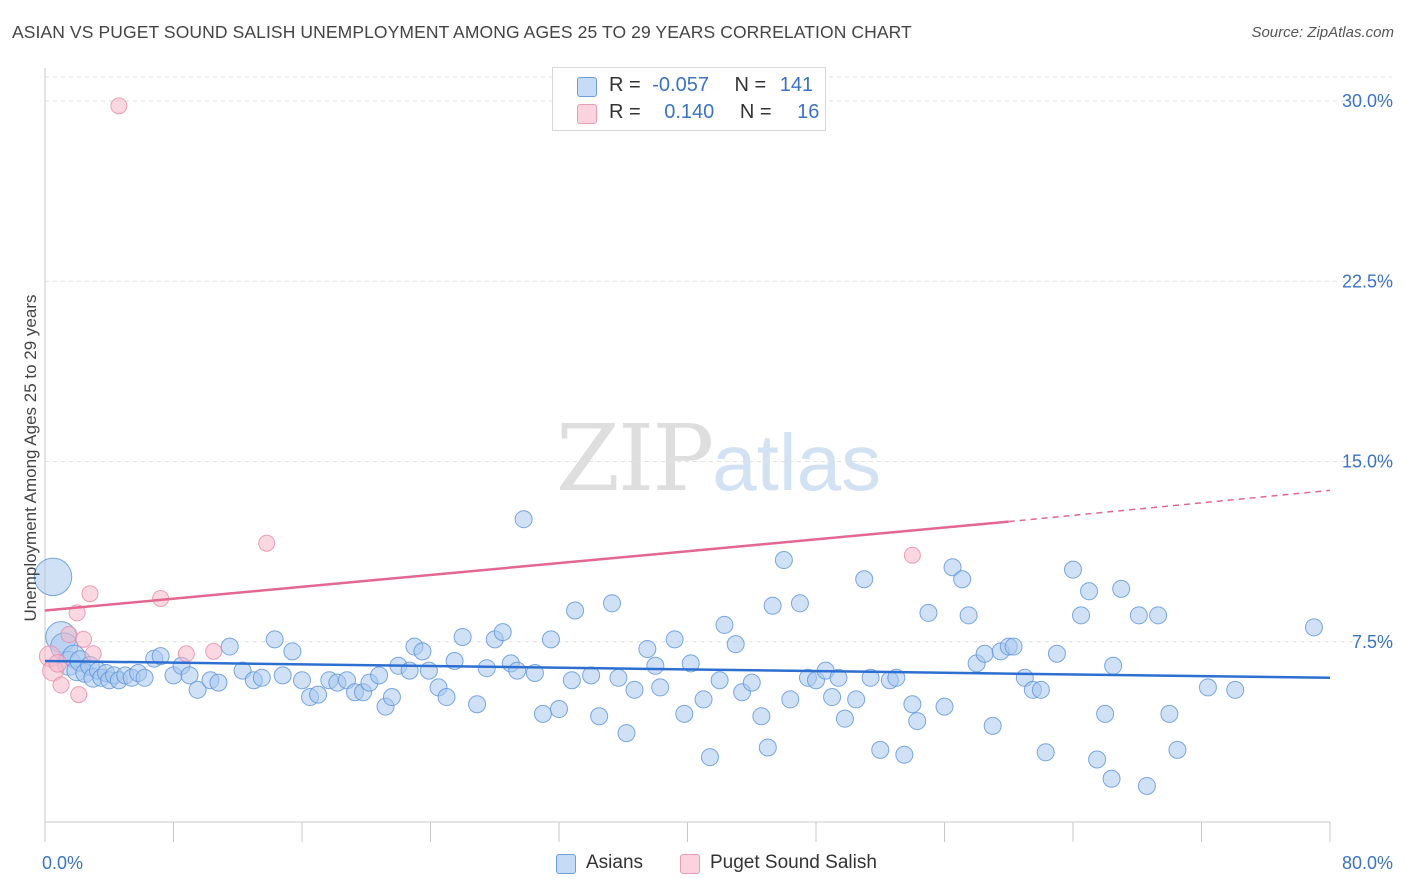 The width and height of the screenshot is (1406, 892). What do you see at coordinates (797, 462) in the screenshot?
I see `watermark-atlas: atlas` at bounding box center [797, 462].